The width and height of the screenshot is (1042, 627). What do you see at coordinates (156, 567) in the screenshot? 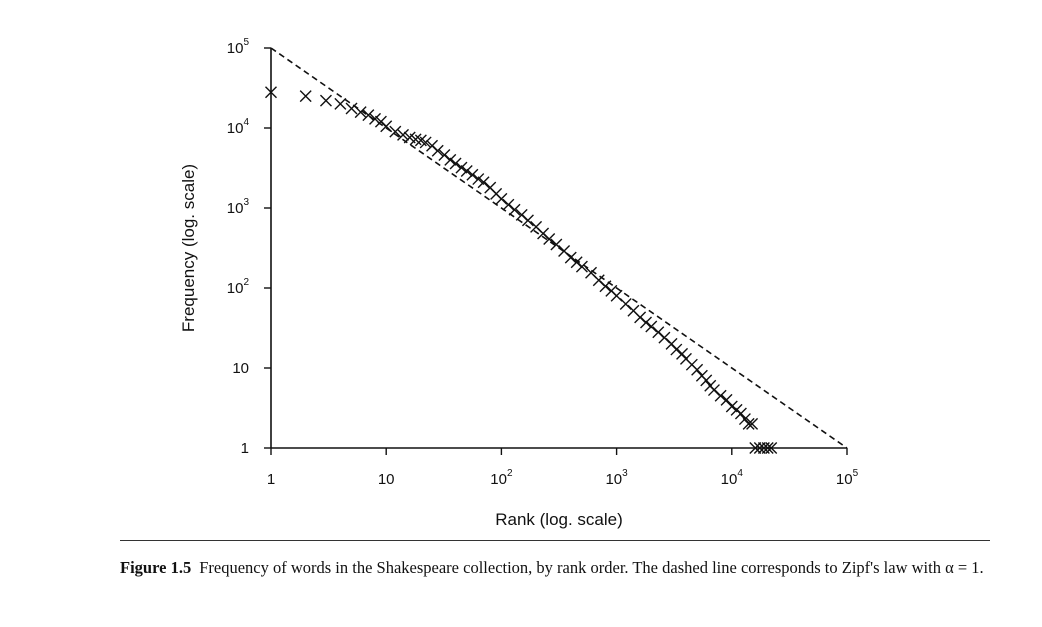
I see `caption-label: Figure 1.5` at bounding box center [156, 567].